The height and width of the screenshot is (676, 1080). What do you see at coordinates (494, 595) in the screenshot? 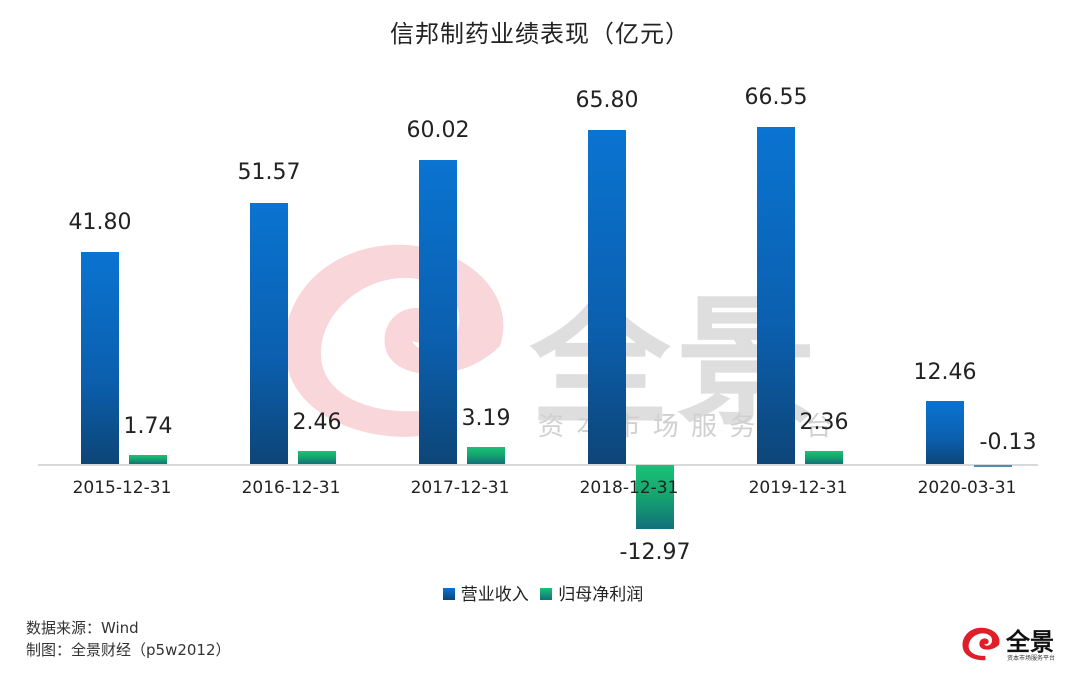
I see `legend-label-revenue: 营业收入` at bounding box center [494, 595].